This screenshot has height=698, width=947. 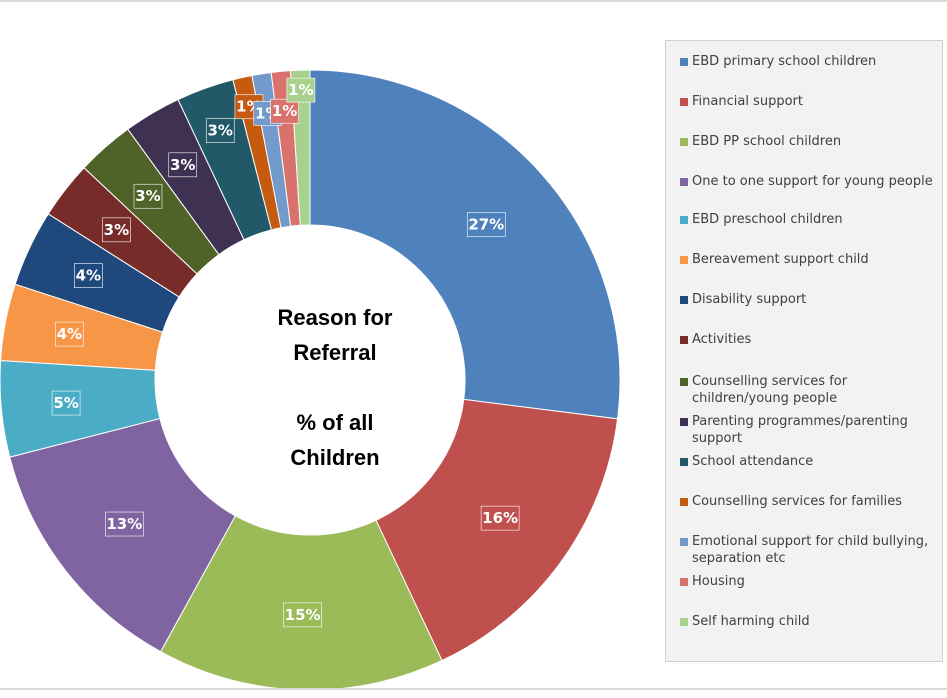 What do you see at coordinates (473, 1) in the screenshot?
I see `top-border` at bounding box center [473, 1].